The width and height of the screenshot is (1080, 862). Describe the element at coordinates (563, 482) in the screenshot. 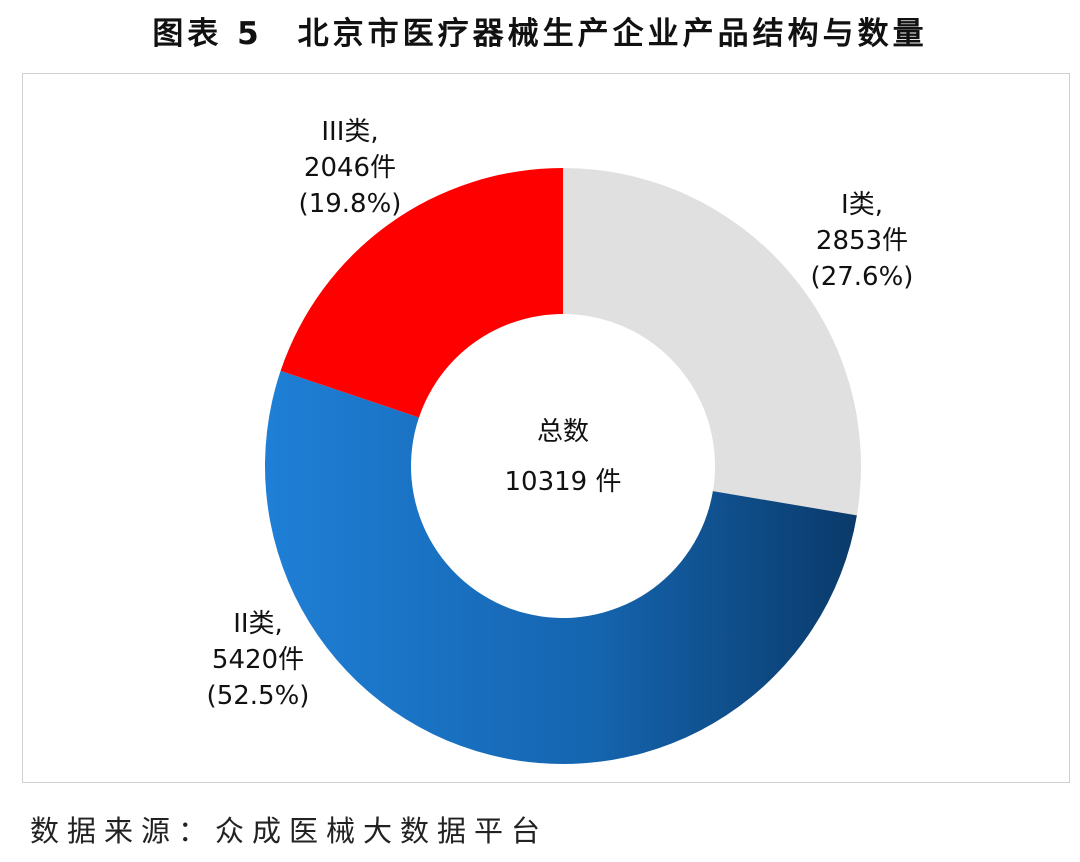

I see `center-total: 10319 件` at that location.